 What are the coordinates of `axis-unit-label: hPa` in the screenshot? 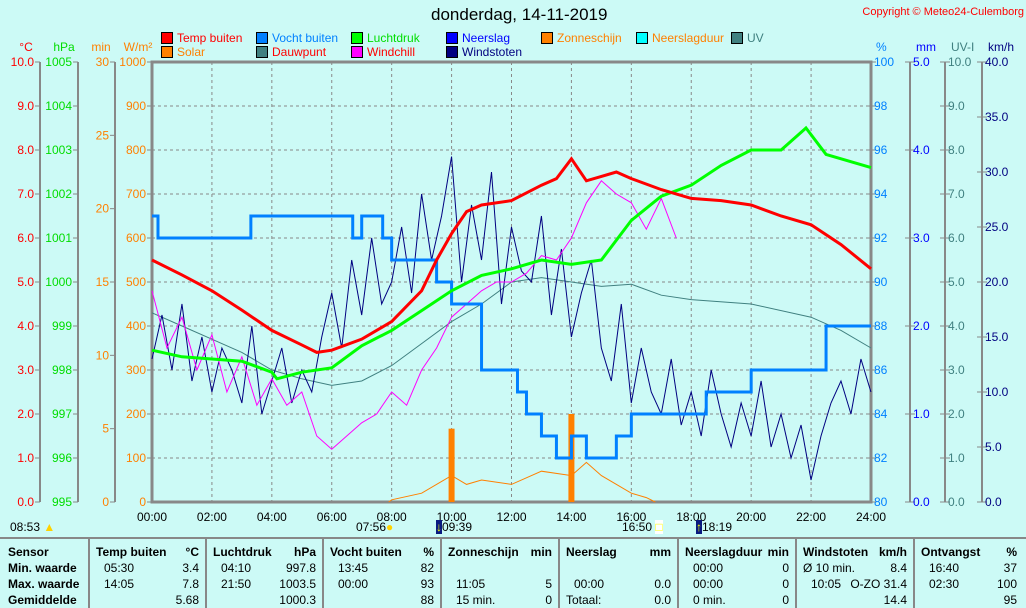 It's located at (64, 47).